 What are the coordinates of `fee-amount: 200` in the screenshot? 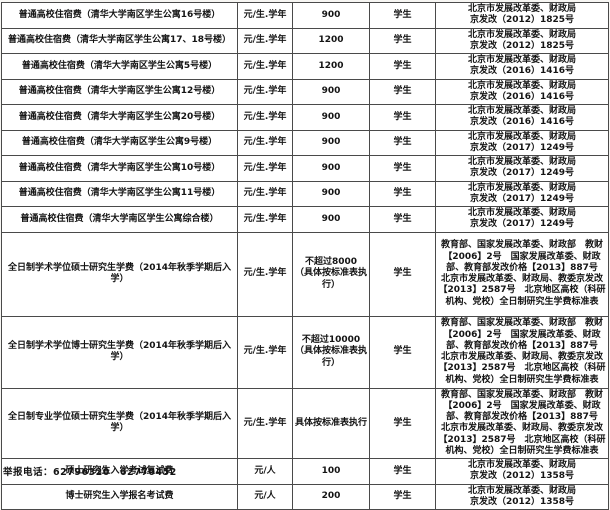 It's located at (331, 496).